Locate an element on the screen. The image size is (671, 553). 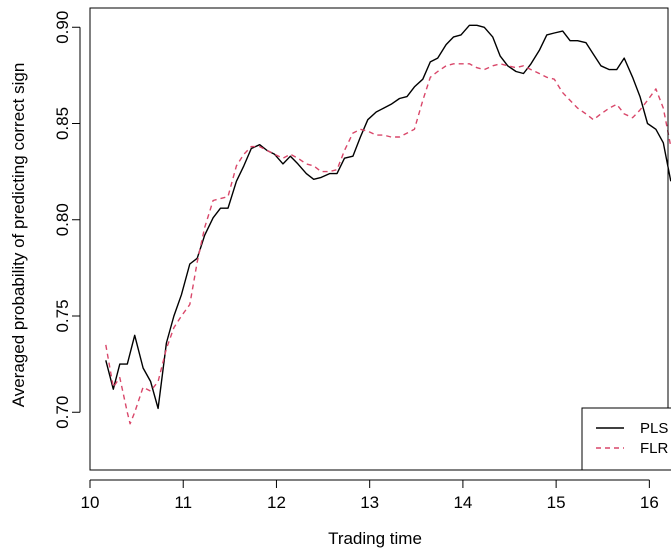
x-tick-label: 10 is located at coordinates (90, 502).